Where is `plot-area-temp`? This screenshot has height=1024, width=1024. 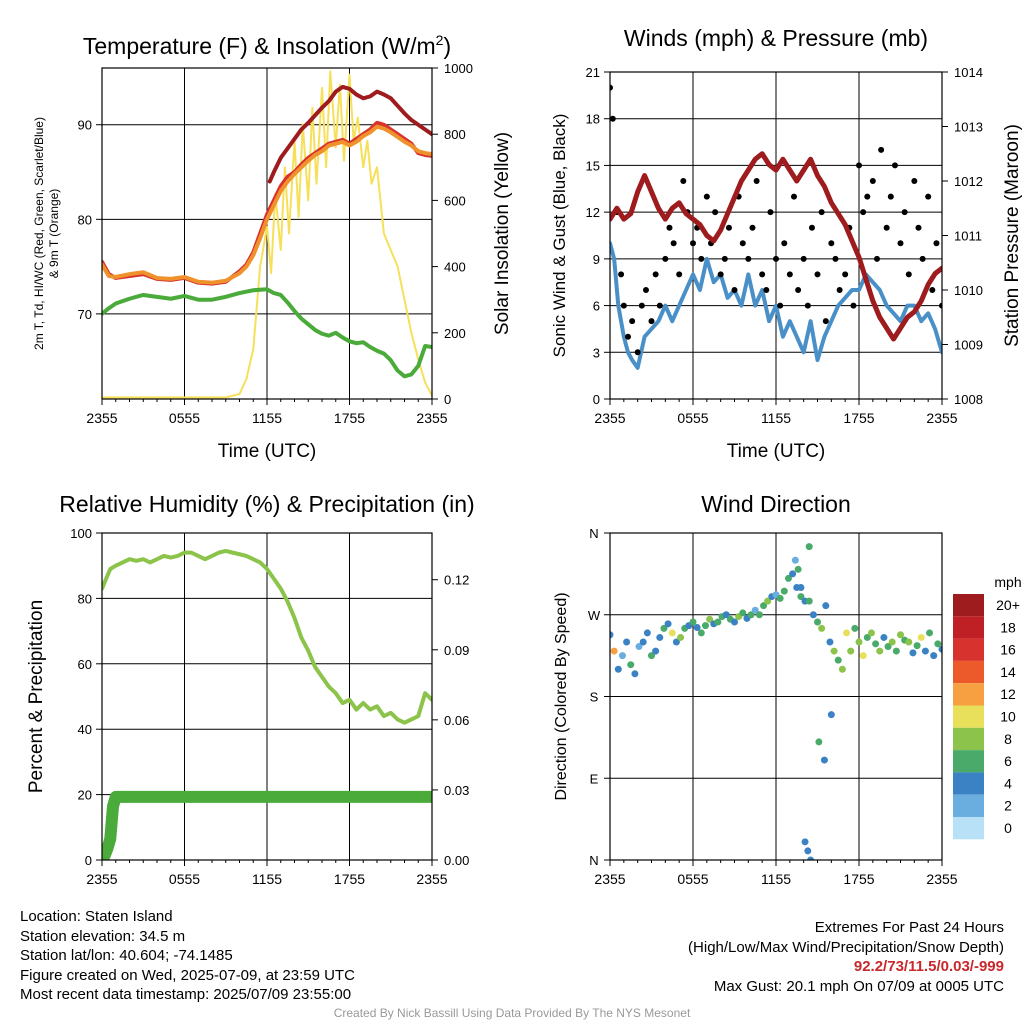 plot-area-temp is located at coordinates (267, 234).